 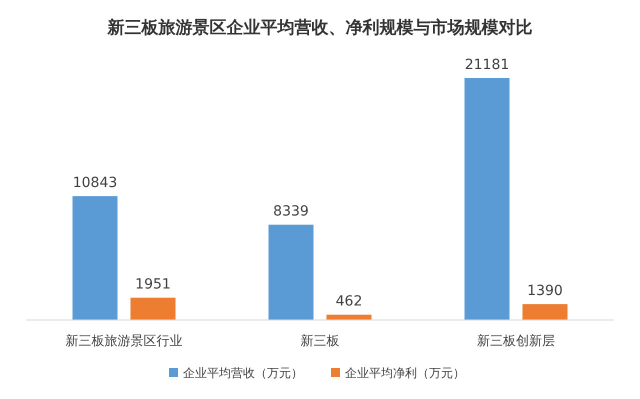 What do you see at coordinates (319, 28) in the screenshot?
I see `chart-title: 新三板旅游景区企业平均营收、净利规模与市场规模对比` at bounding box center [319, 28].